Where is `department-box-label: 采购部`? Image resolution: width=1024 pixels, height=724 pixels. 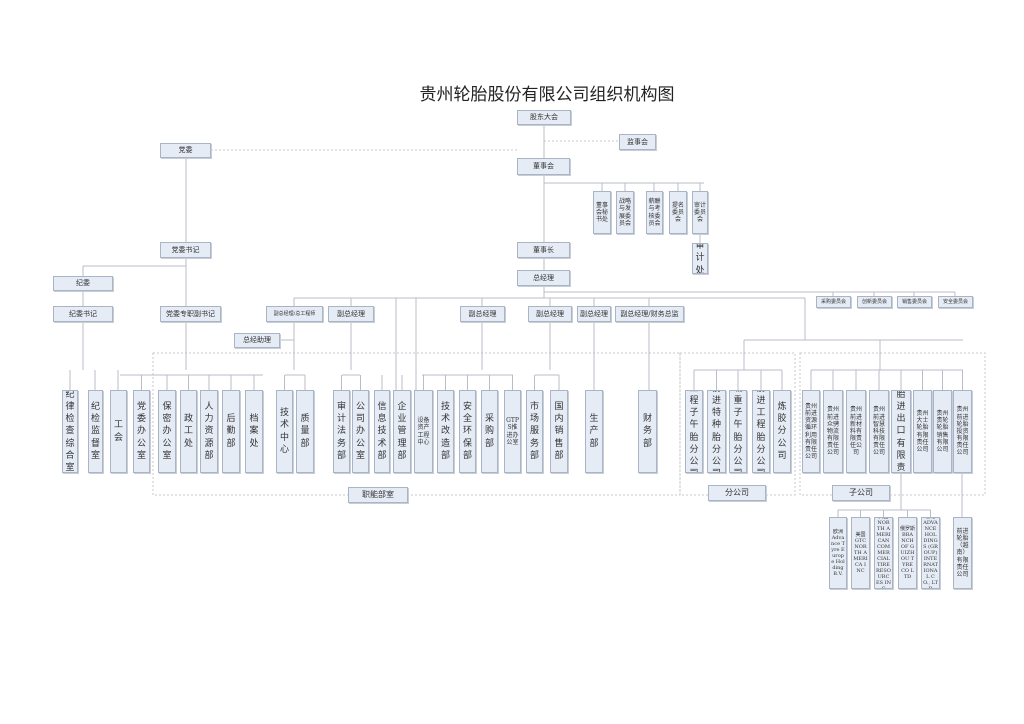 department-box-label: 采购部 is located at coordinates (490, 431).